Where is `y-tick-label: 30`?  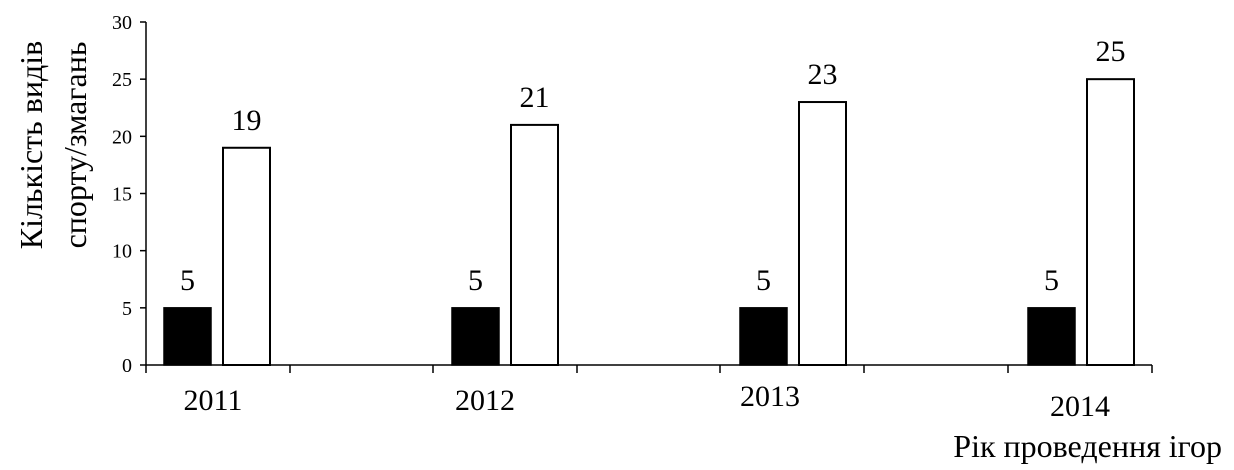
y-tick-label: 30 is located at coordinates (122, 23).